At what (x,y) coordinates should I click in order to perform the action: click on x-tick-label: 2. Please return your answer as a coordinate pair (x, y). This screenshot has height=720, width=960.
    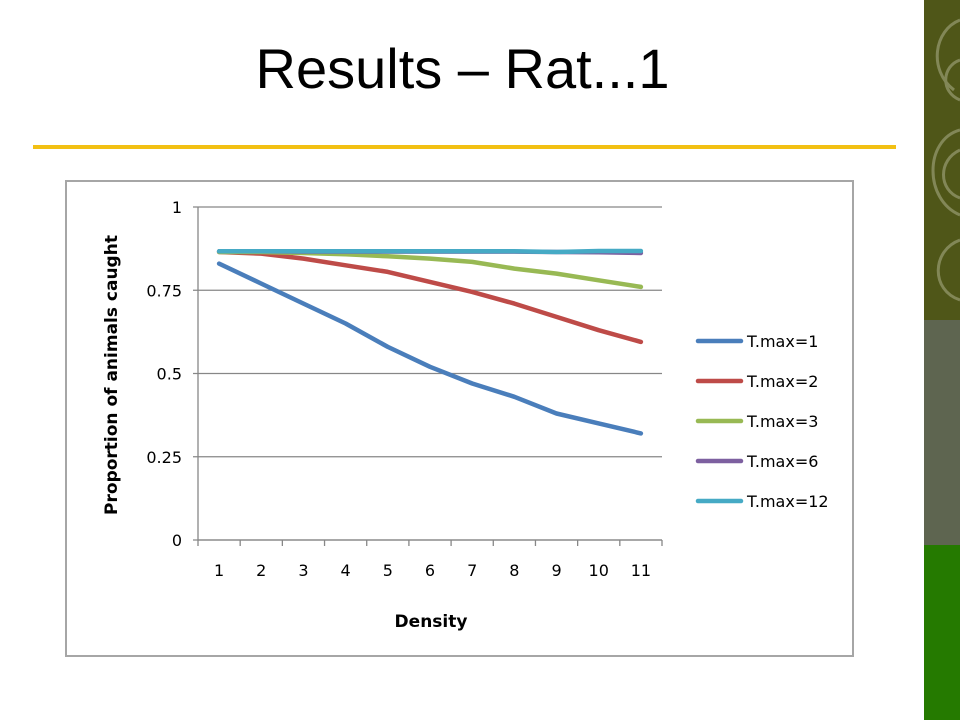
    Looking at the image, I should click on (261, 570).